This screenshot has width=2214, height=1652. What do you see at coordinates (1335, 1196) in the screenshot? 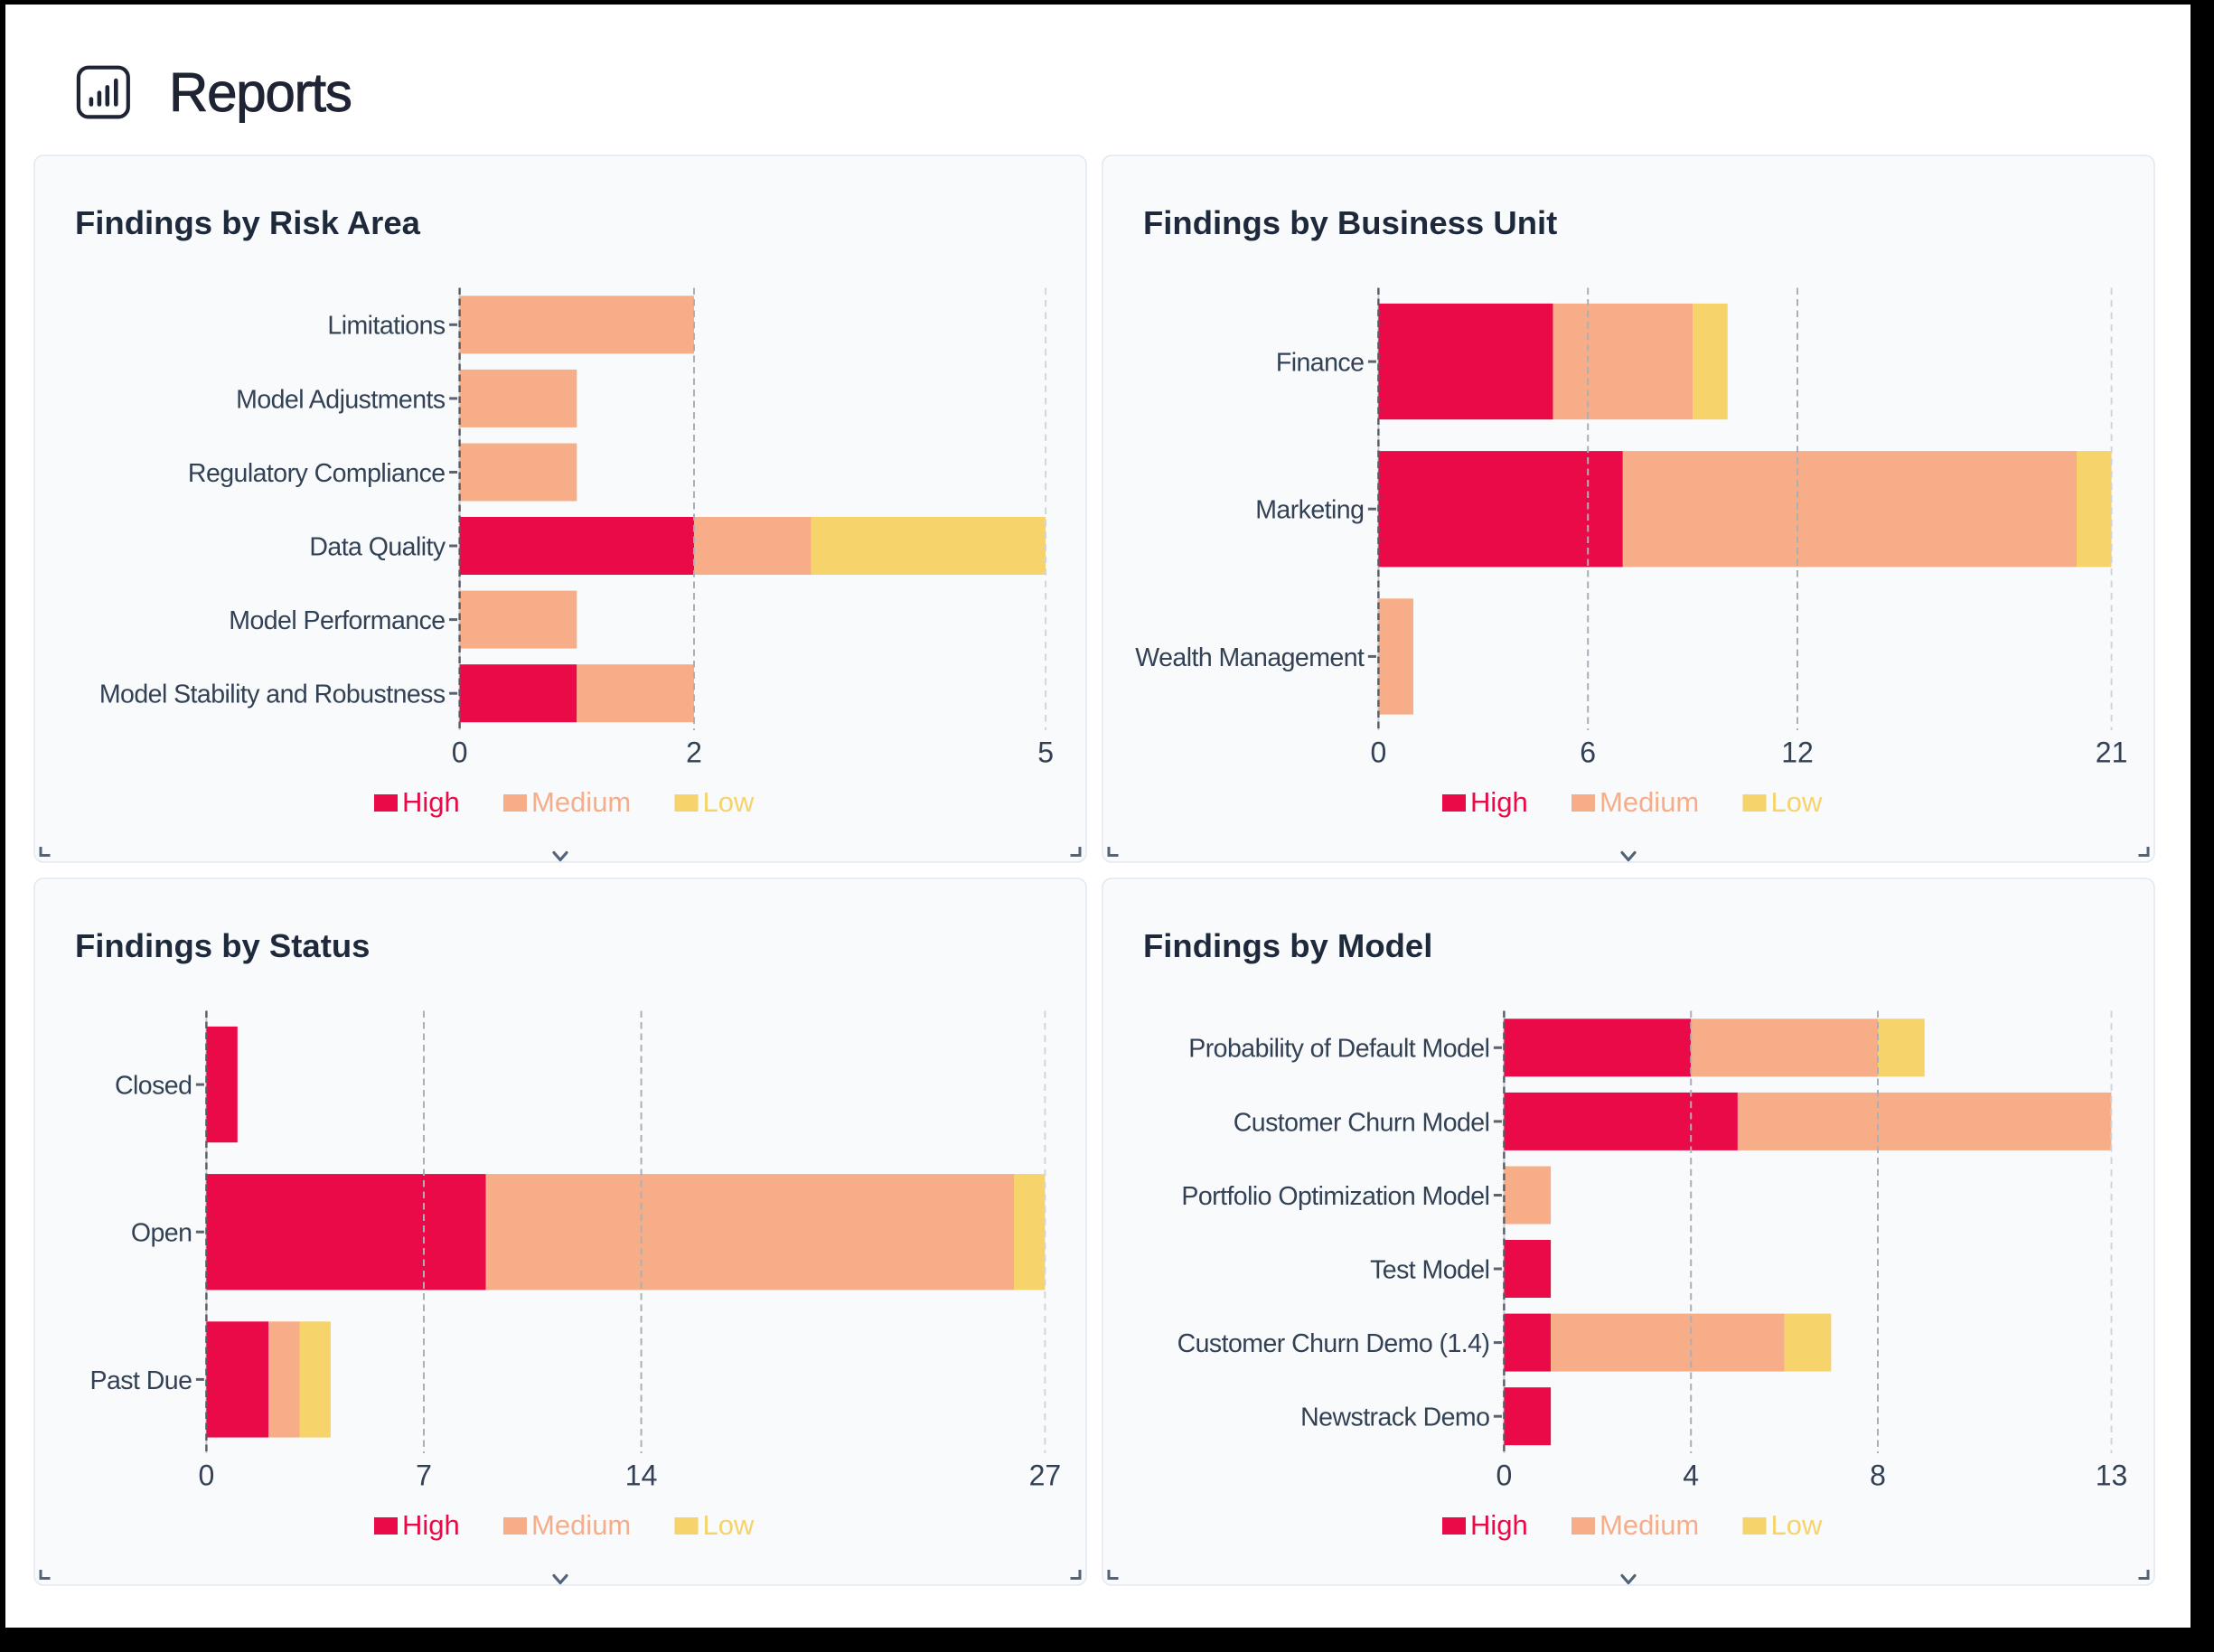
I see `svg-text: Portfolio Optimization Model` at bounding box center [1335, 1196].